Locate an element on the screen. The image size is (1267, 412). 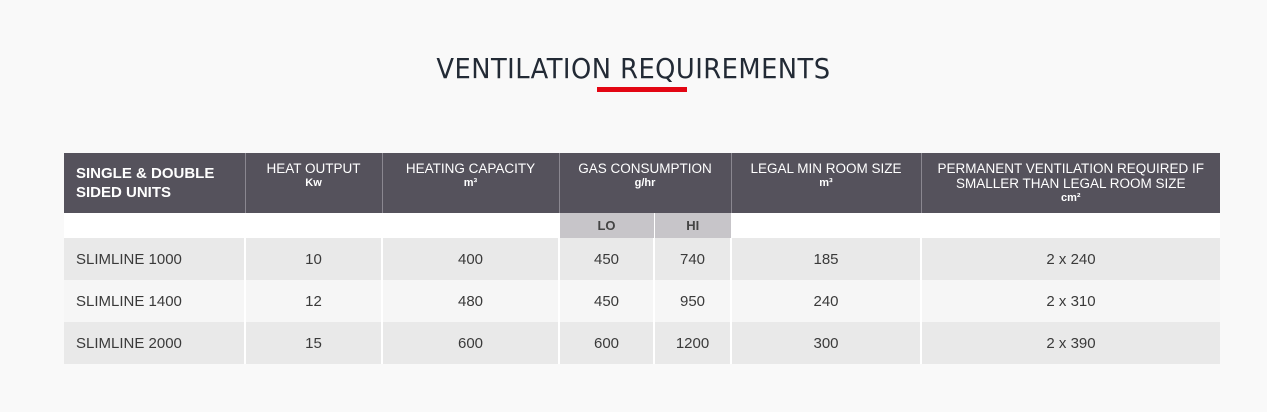
subheader-hi: HI is located at coordinates (692, 225).